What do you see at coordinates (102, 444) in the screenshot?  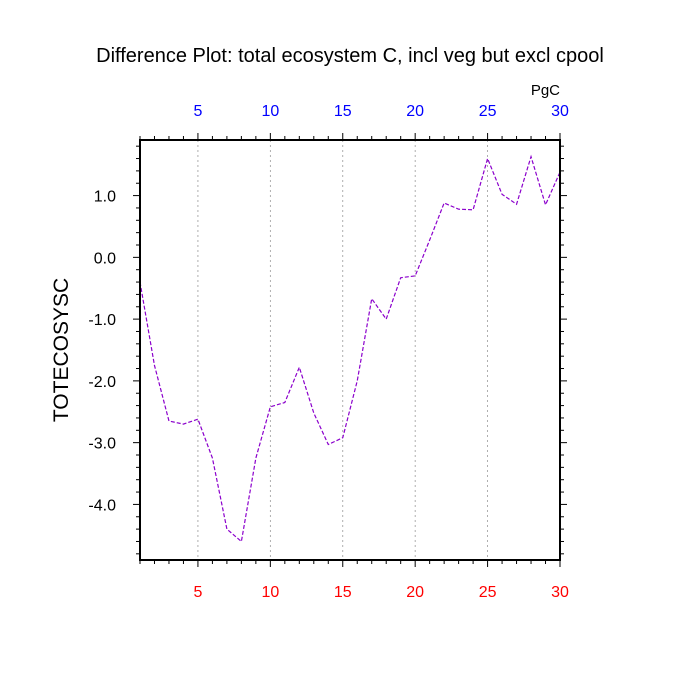 I see `y-tick-label: -3.0` at bounding box center [102, 444].